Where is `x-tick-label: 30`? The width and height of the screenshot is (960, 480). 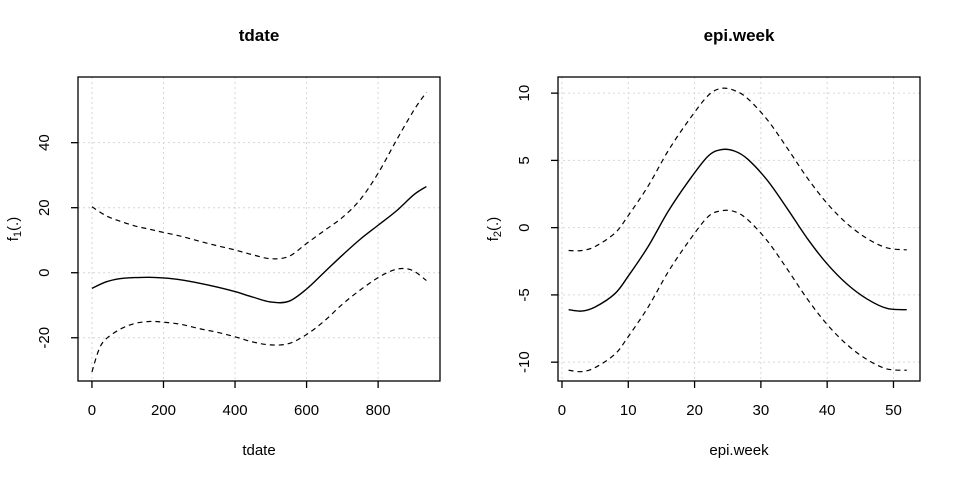 x-tick-label: 30 is located at coordinates (761, 410).